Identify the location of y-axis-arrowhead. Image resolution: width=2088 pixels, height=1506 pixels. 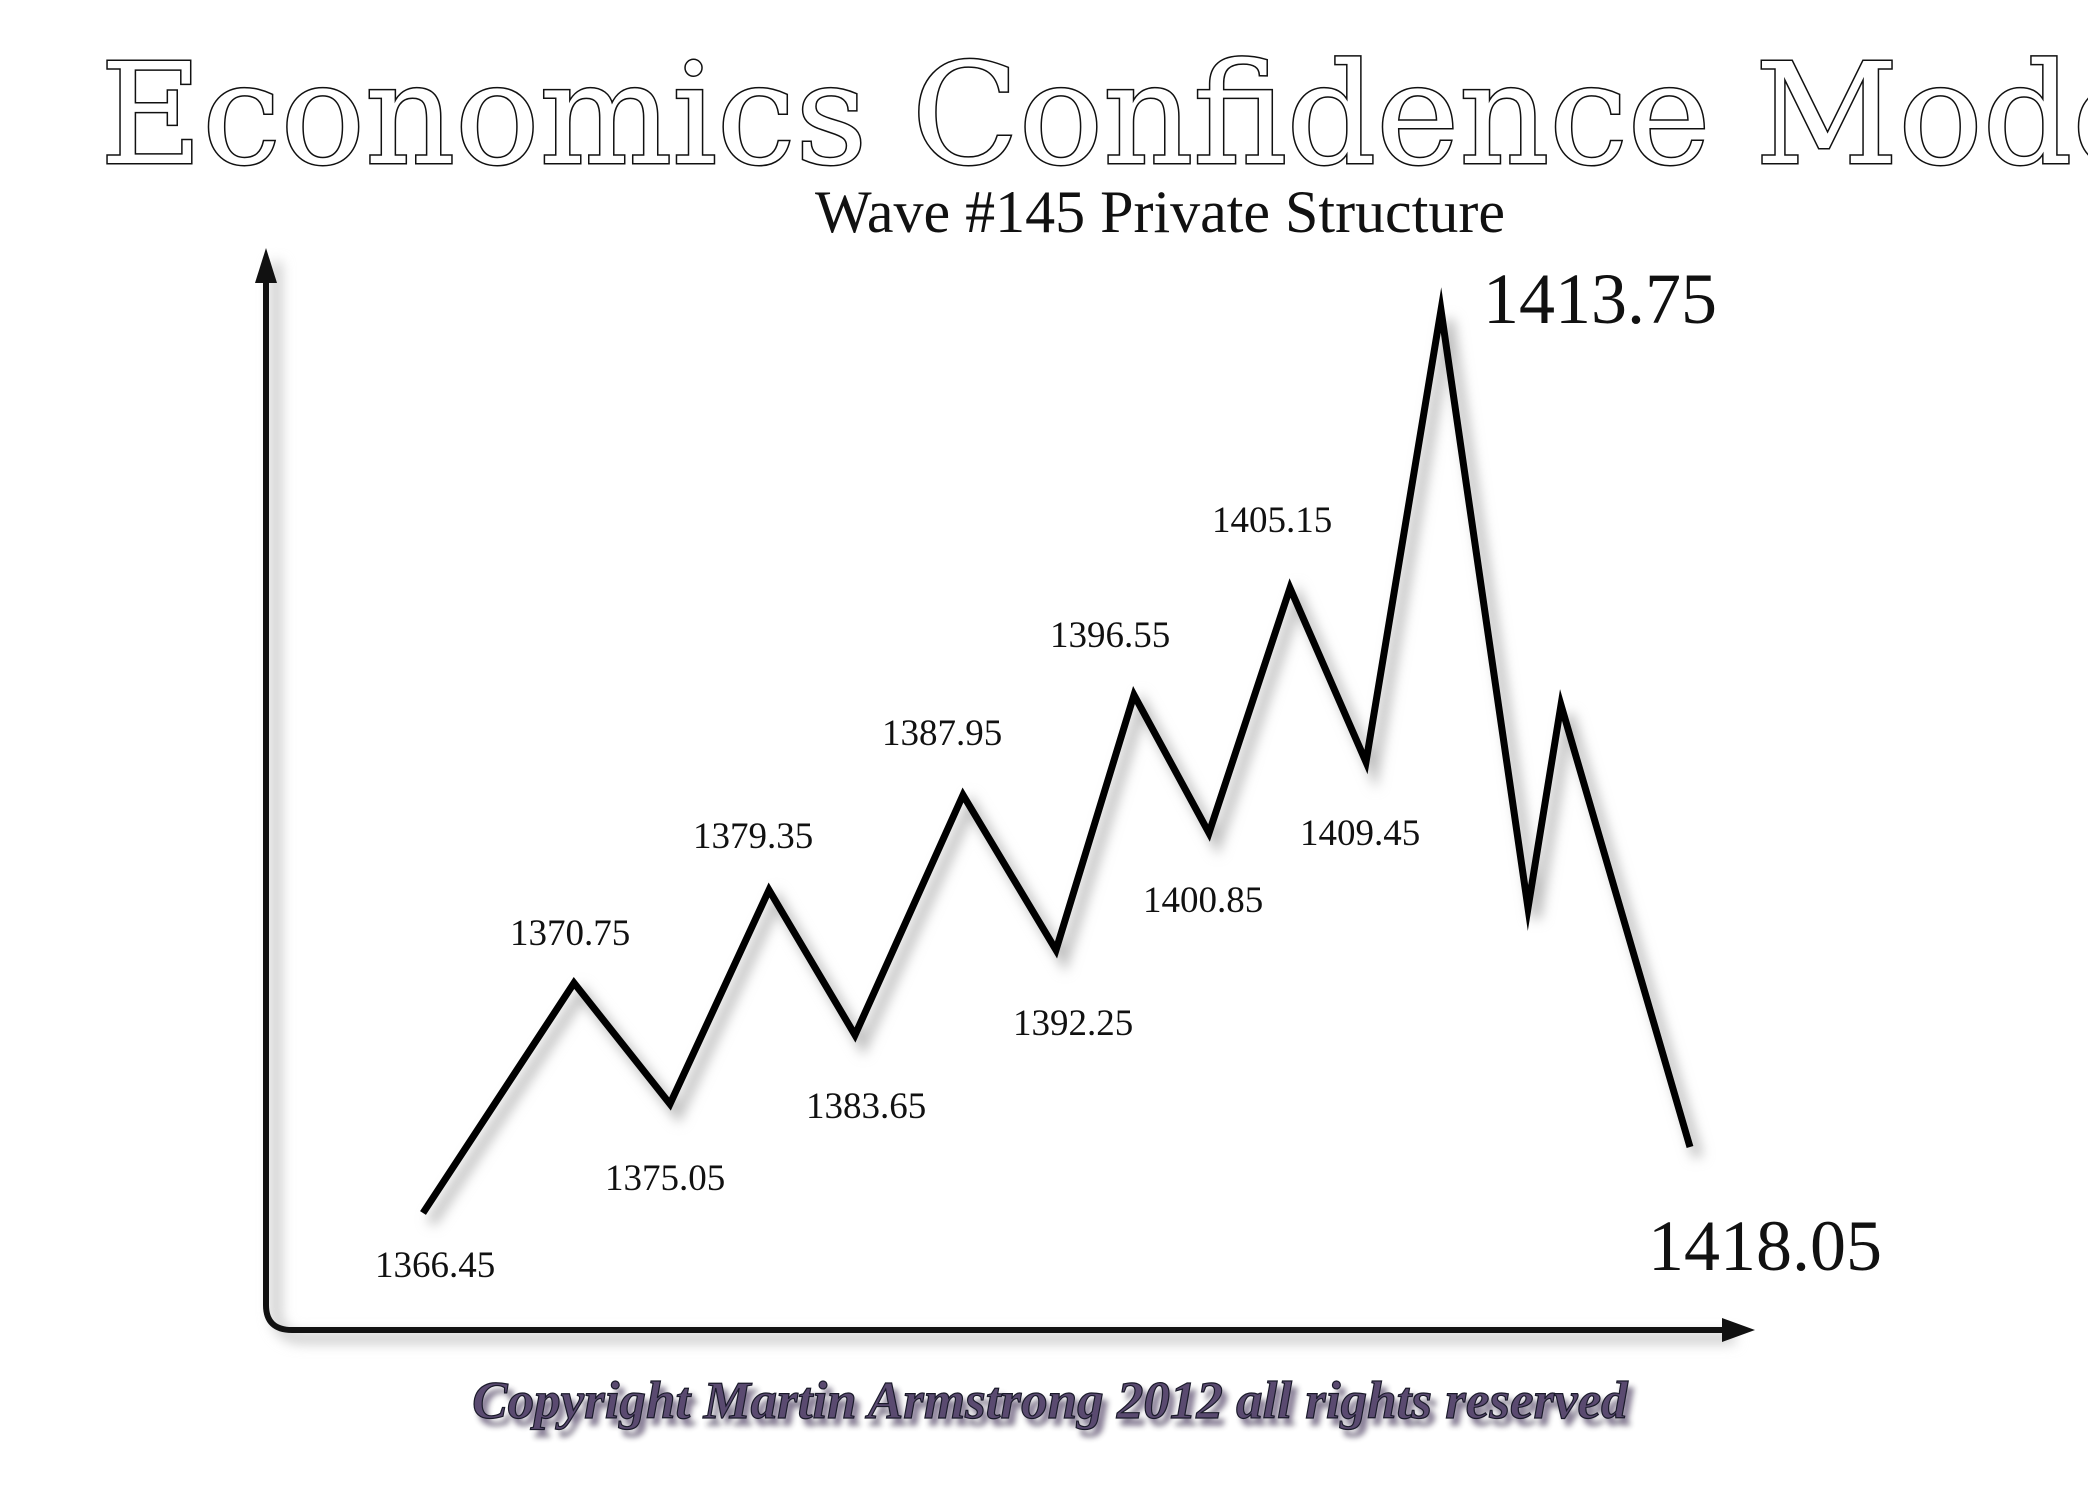
(266, 265).